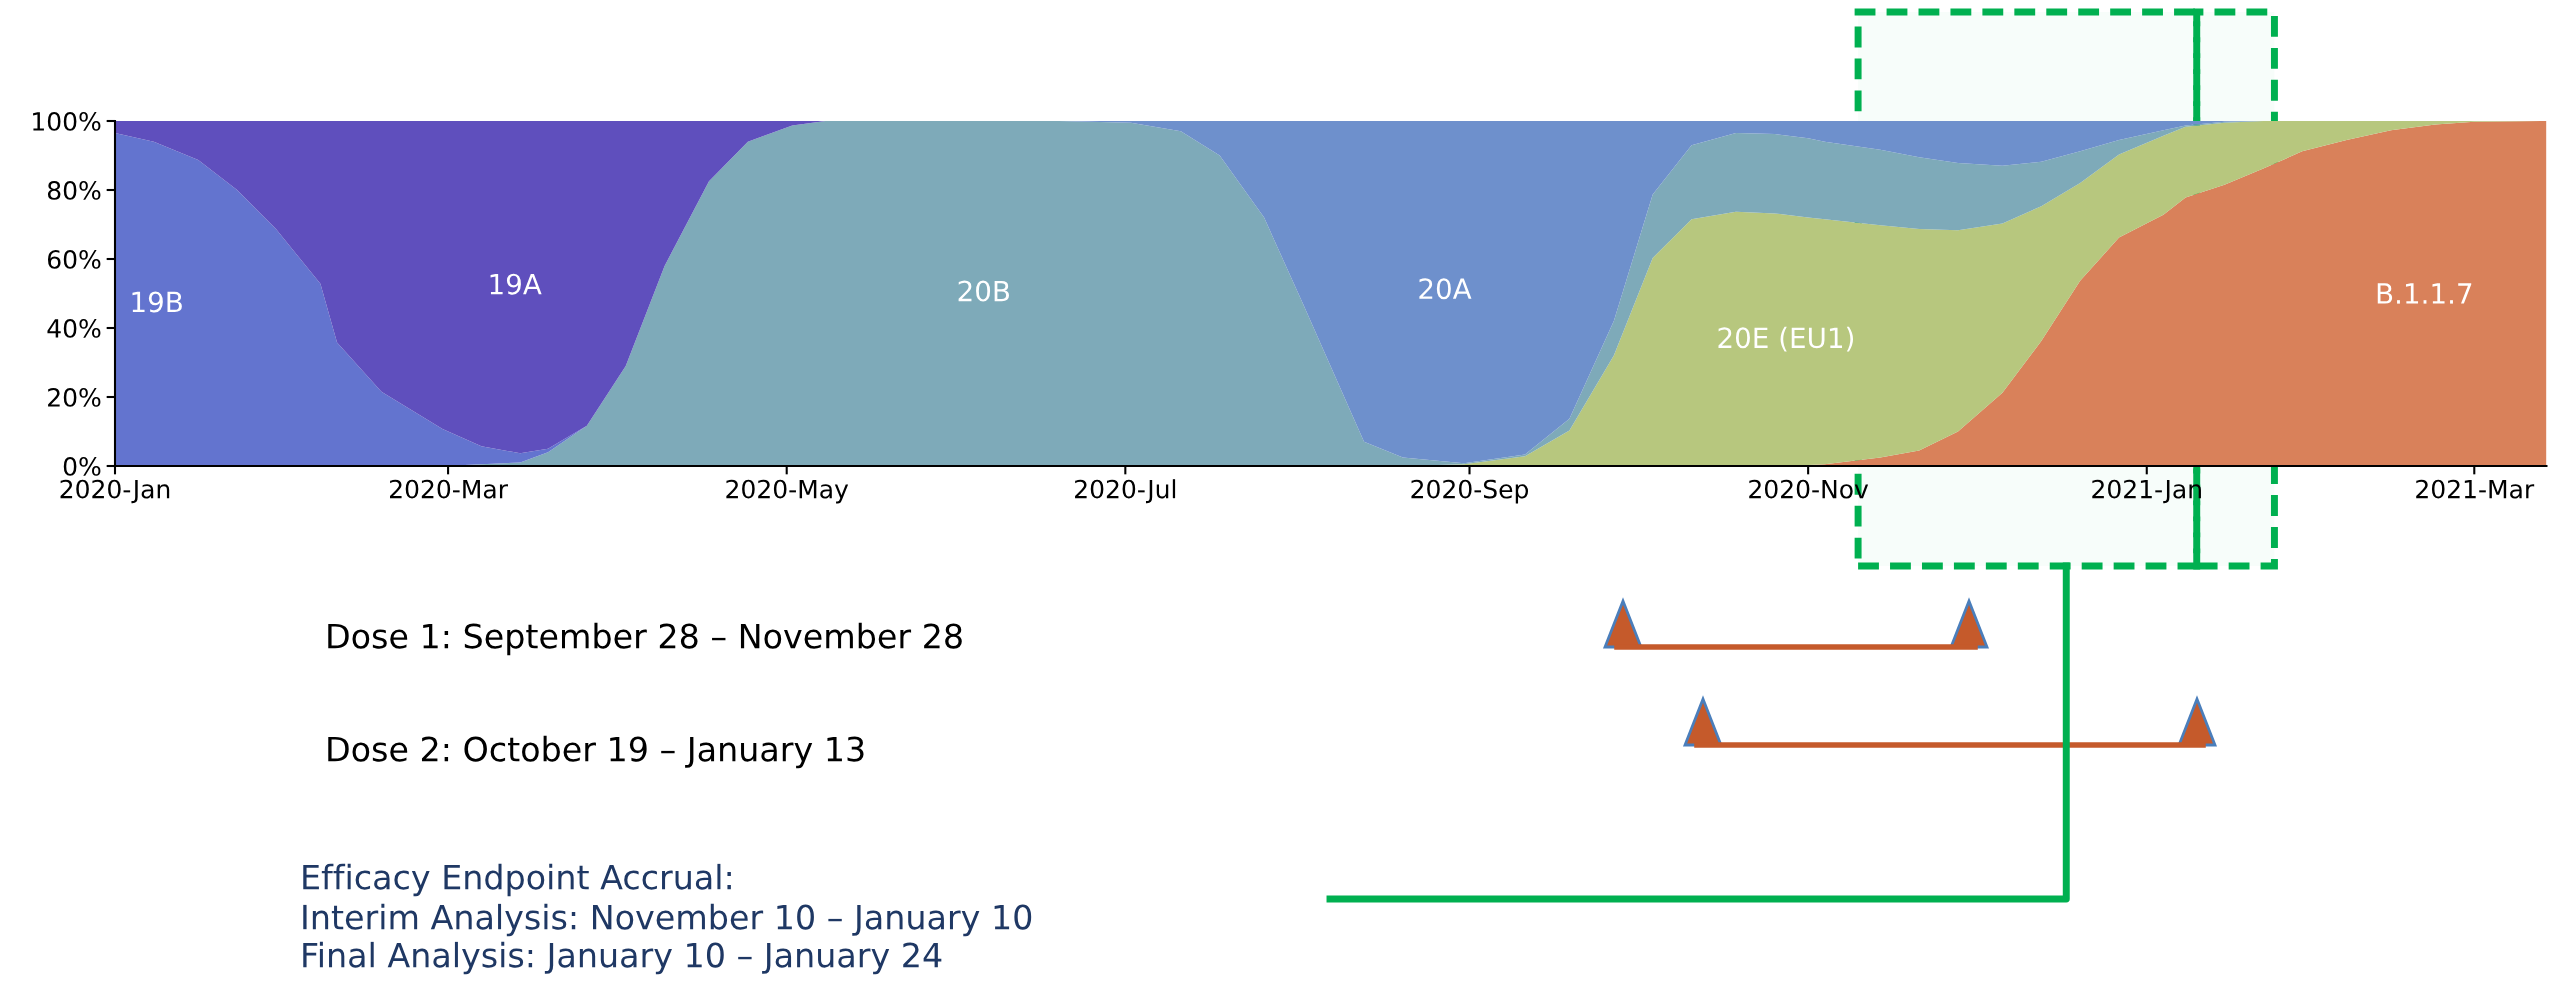 The width and height of the screenshot is (2549, 982). Describe the element at coordinates (74, 328) in the screenshot. I see `y-tick-label: 40%` at that location.